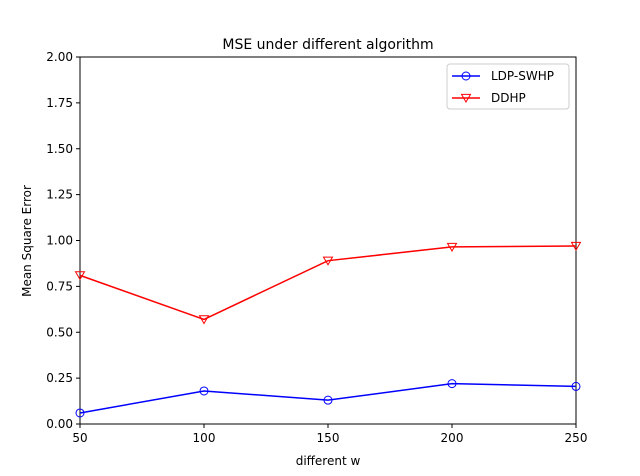  Describe the element at coordinates (59, 149) in the screenshot. I see `y-tick-label: 1.50` at that location.